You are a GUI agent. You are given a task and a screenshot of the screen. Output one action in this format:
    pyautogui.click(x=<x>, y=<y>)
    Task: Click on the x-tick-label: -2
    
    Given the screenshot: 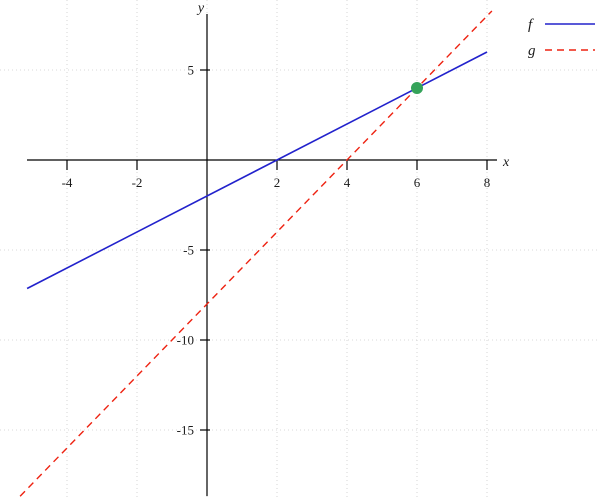 What is the action you would take?
    pyautogui.click(x=137, y=182)
    